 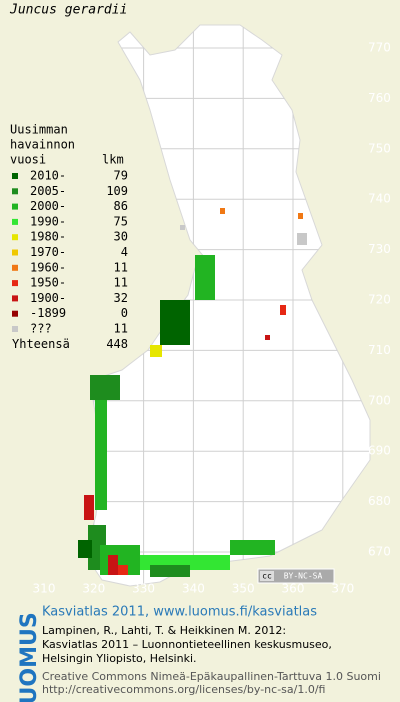 I want to click on easting-label: 320, so click(x=93, y=589).